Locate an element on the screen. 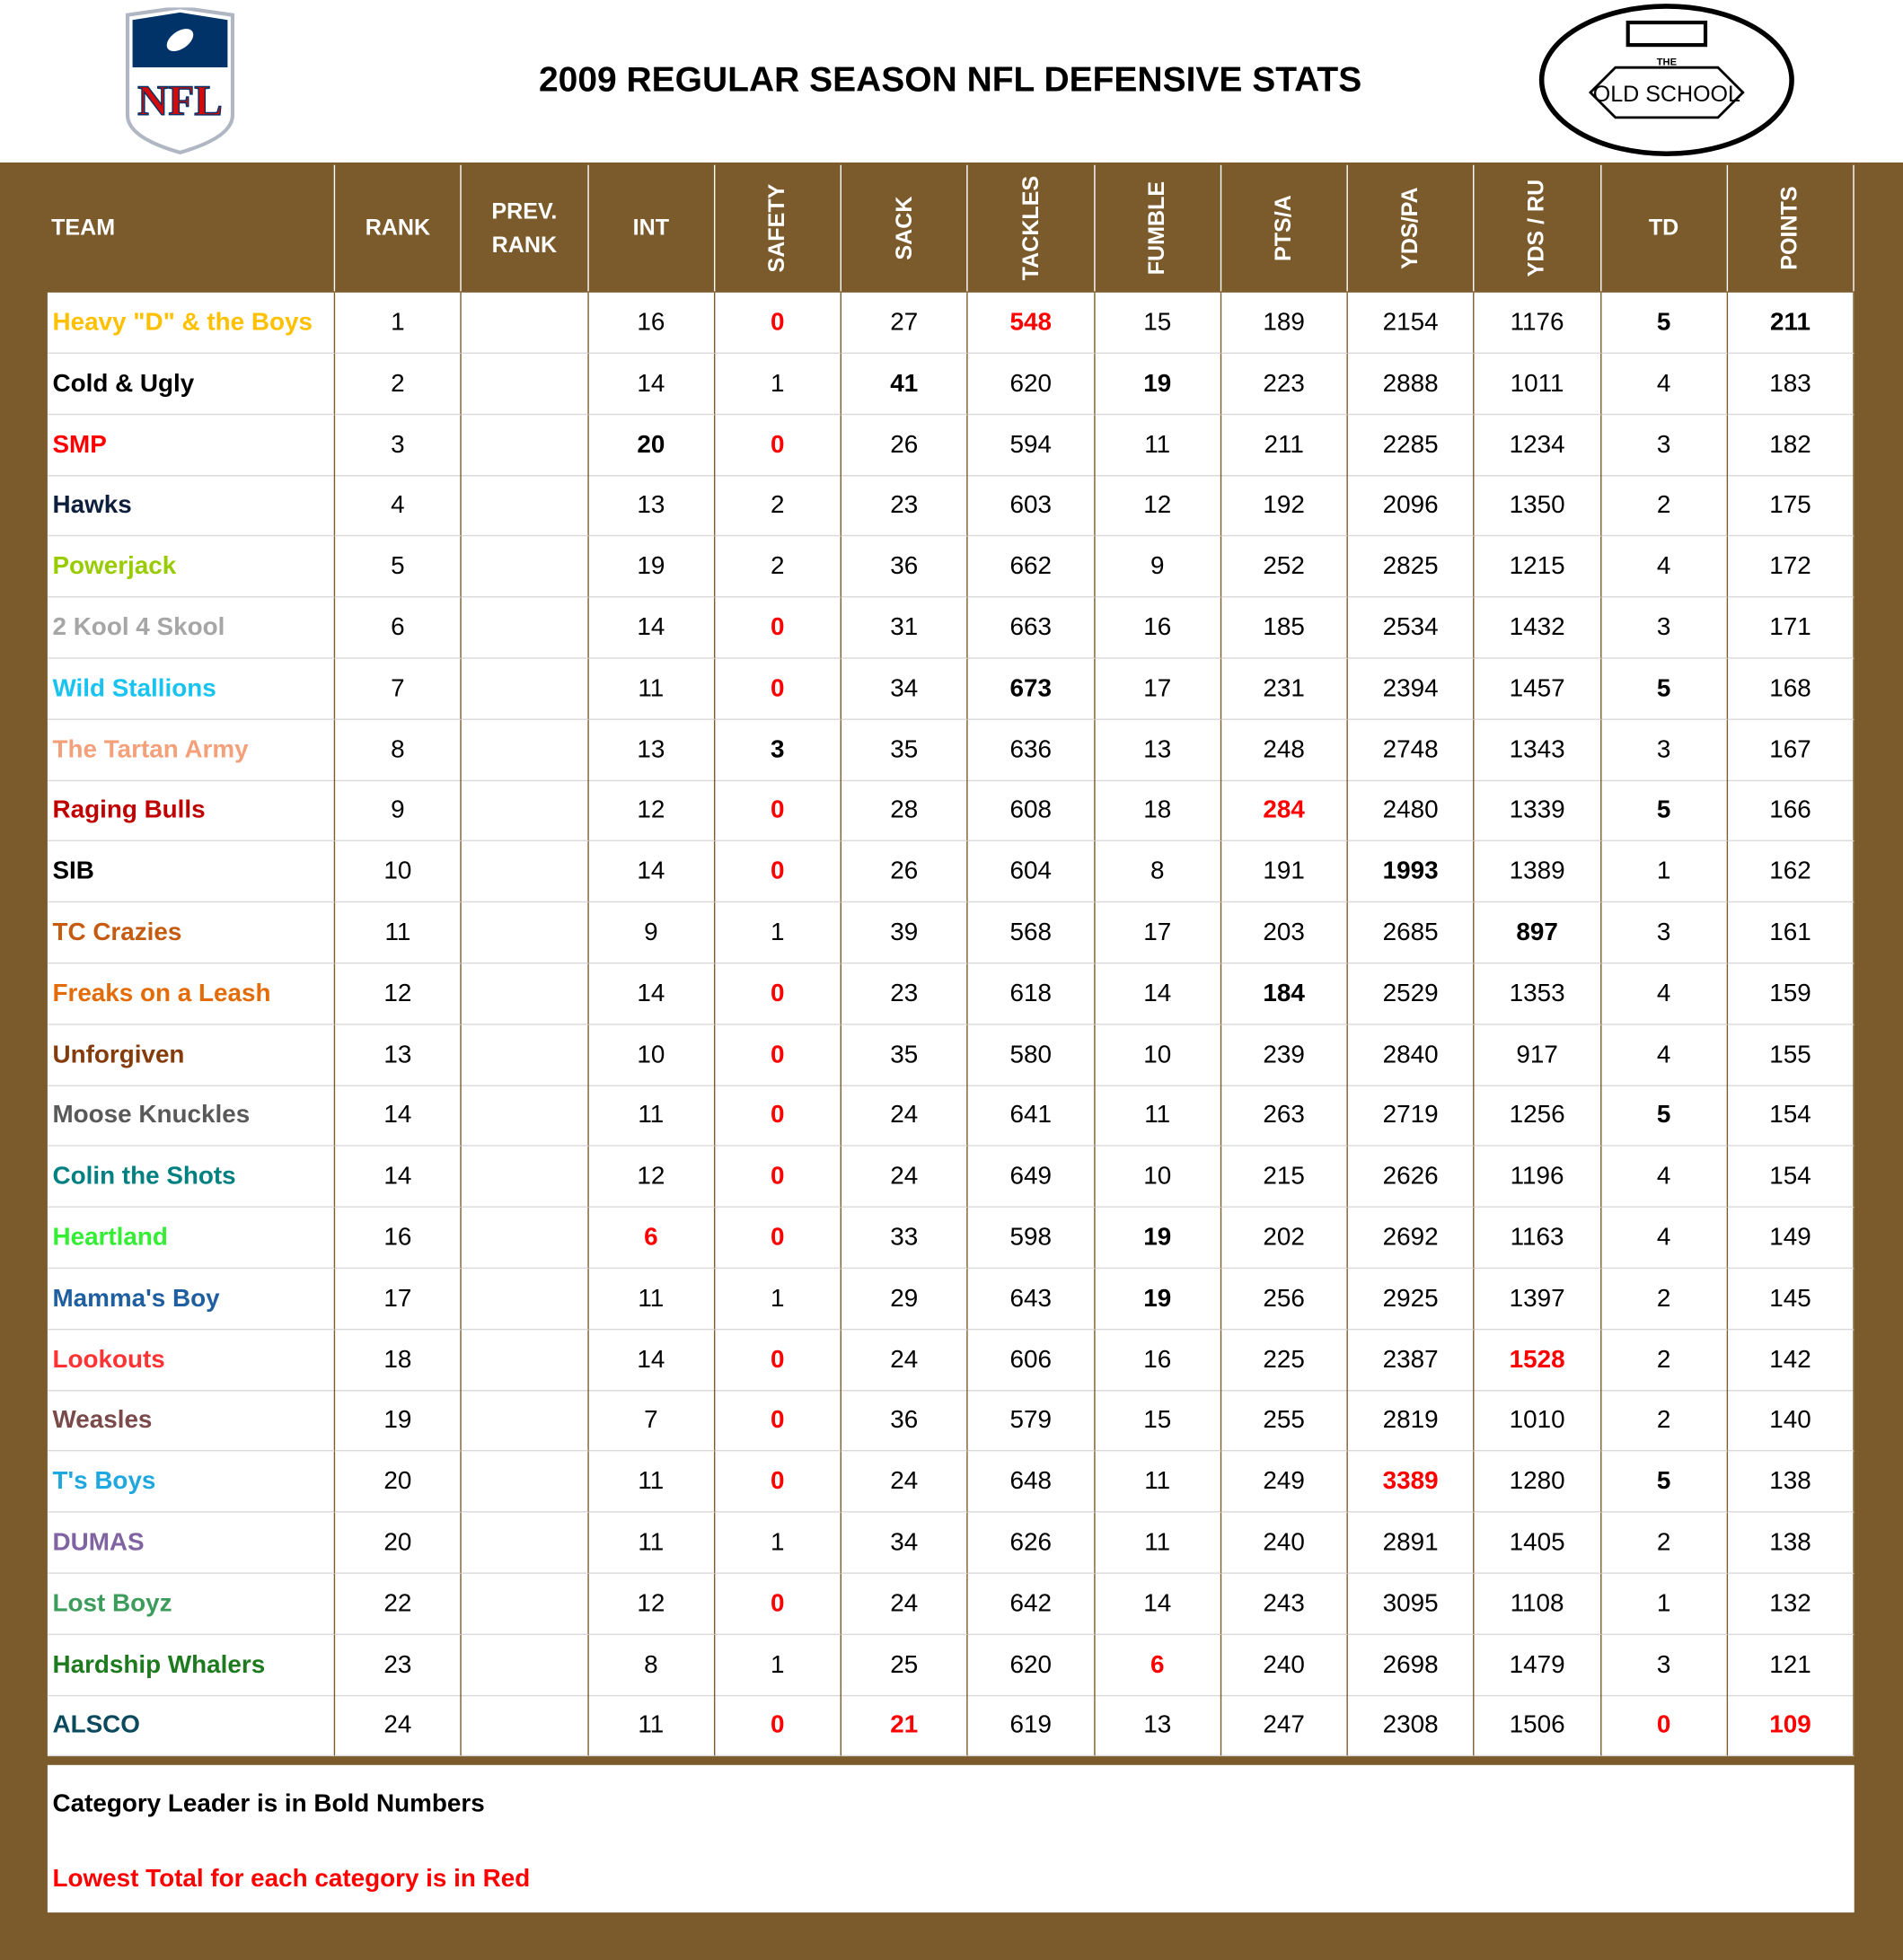  cell: 29 is located at coordinates (904, 1299).